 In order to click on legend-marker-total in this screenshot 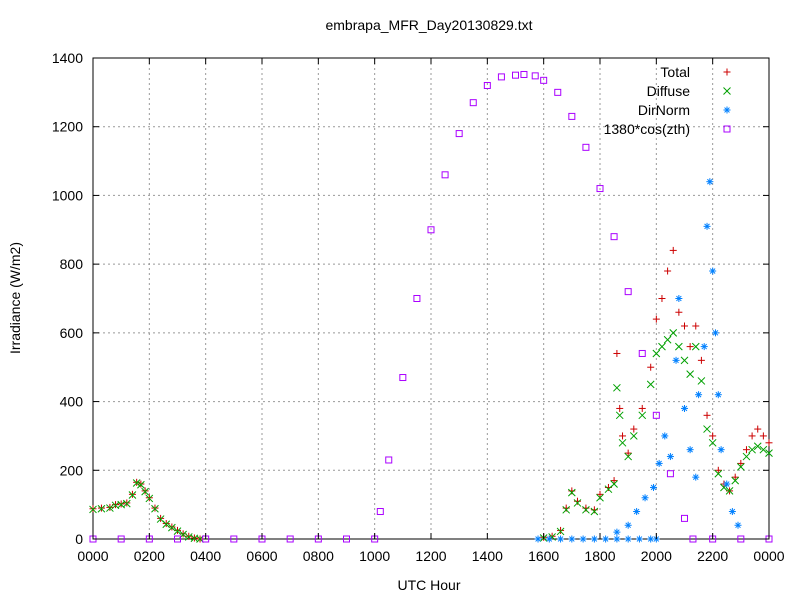, I will do `click(727, 72)`.